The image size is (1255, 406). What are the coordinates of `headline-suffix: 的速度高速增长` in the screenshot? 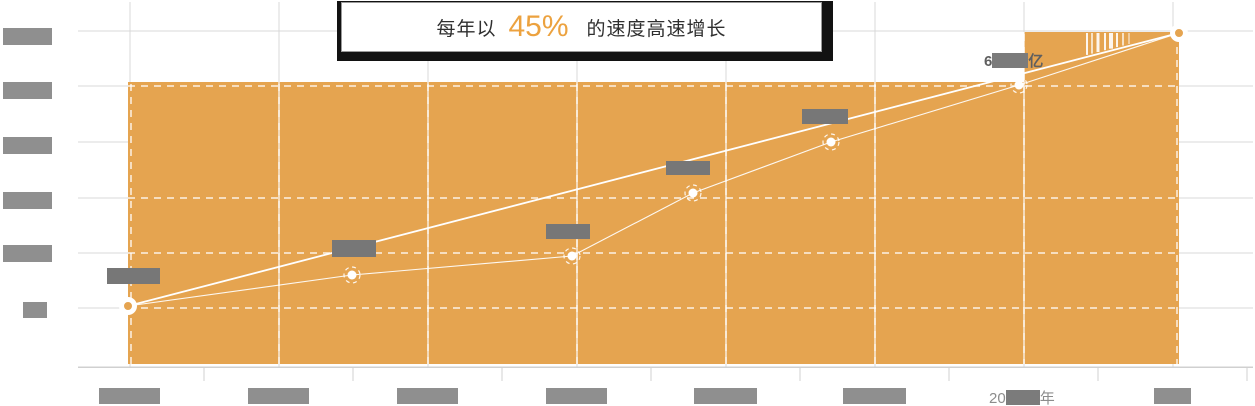 It's located at (656, 29).